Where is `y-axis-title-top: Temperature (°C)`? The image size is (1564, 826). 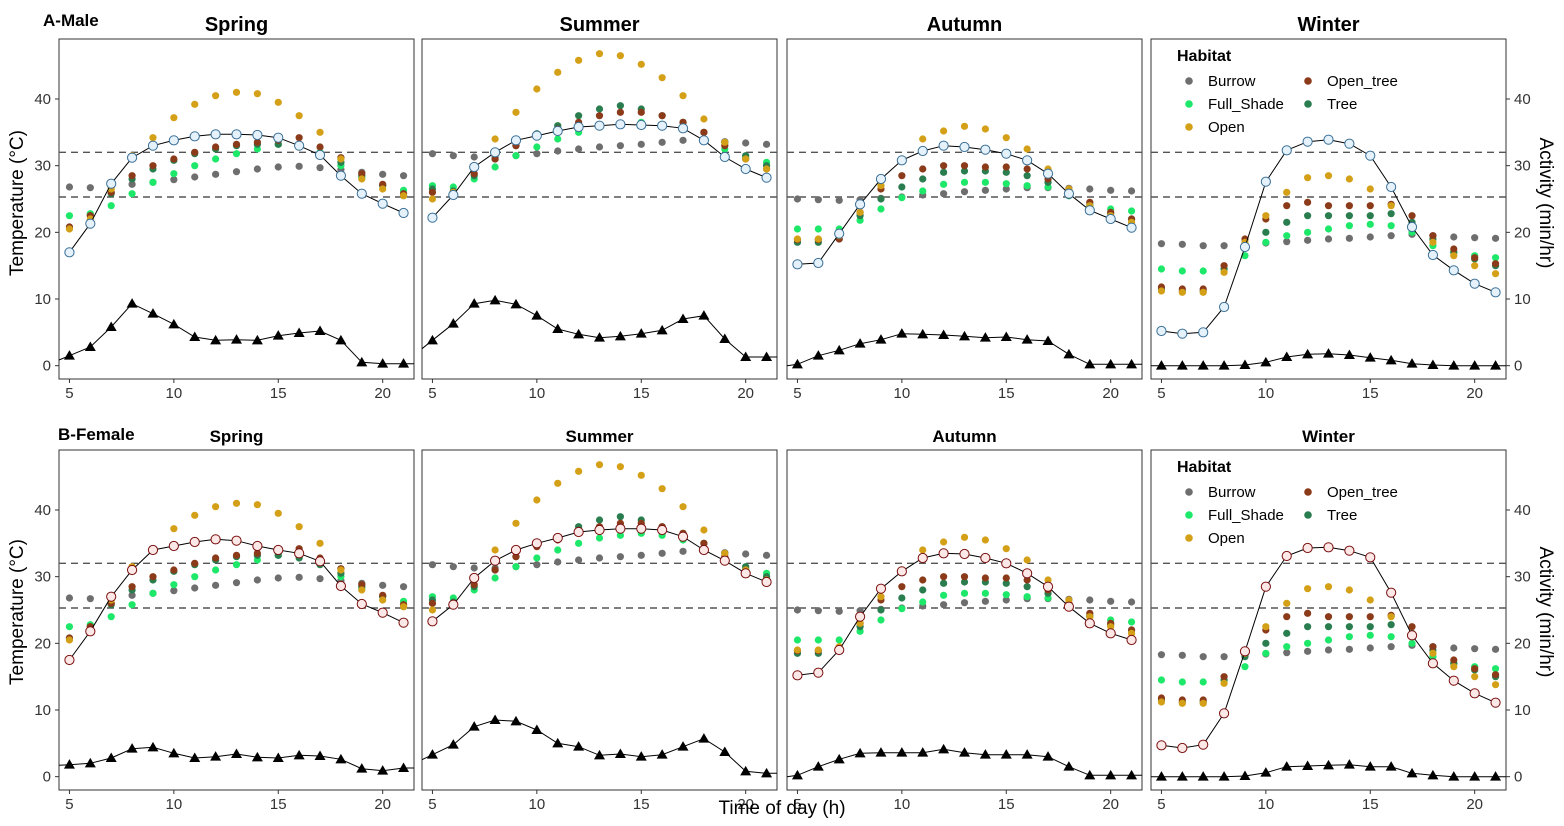
y-axis-title-top: Temperature (°C) is located at coordinates (17, 203).